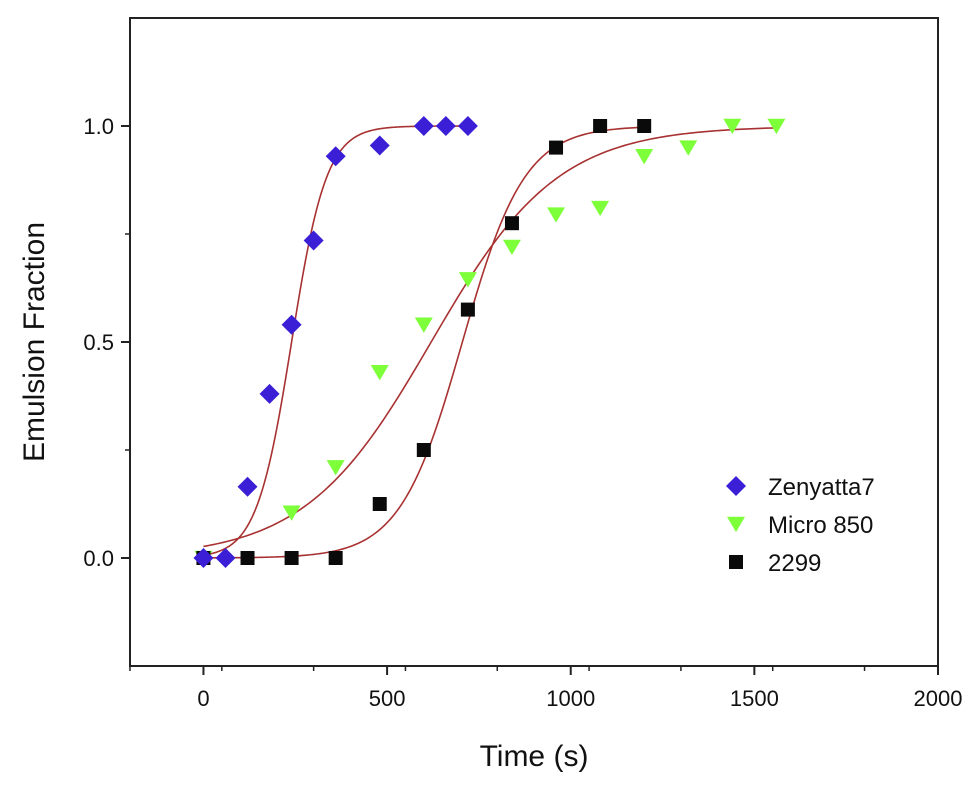  What do you see at coordinates (754, 698) in the screenshot?
I see `x-tick-label: 1500` at bounding box center [754, 698].